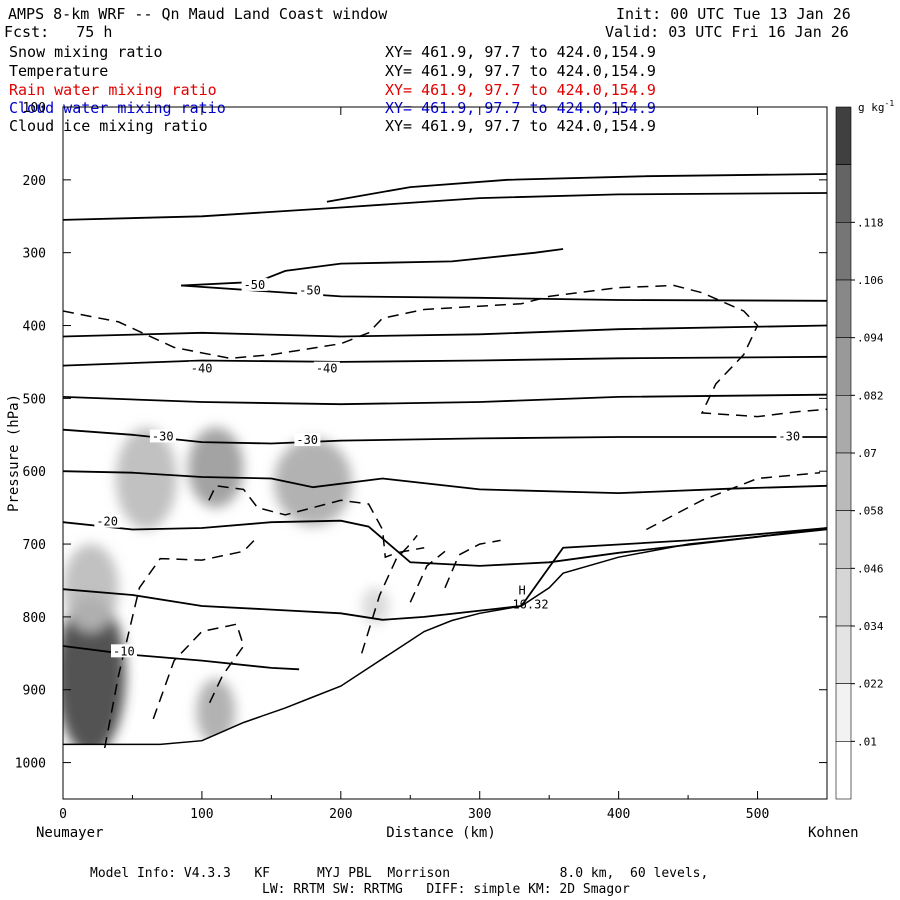 The image size is (900, 900). What do you see at coordinates (870, 338) in the screenshot?
I see `colorbar-label: .094` at bounding box center [870, 338].